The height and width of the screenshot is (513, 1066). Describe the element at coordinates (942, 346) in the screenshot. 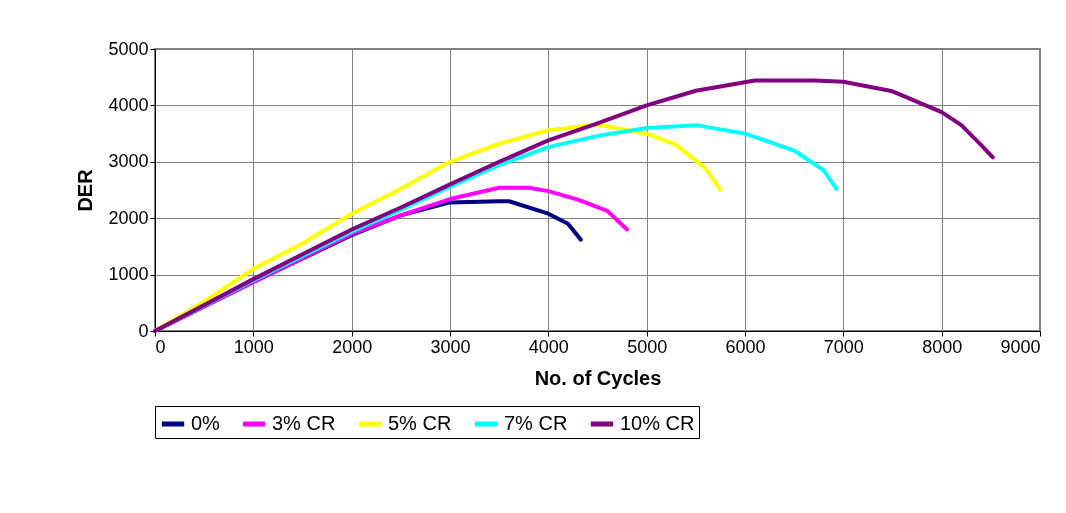

I see `x-tick-label: 8000` at that location.